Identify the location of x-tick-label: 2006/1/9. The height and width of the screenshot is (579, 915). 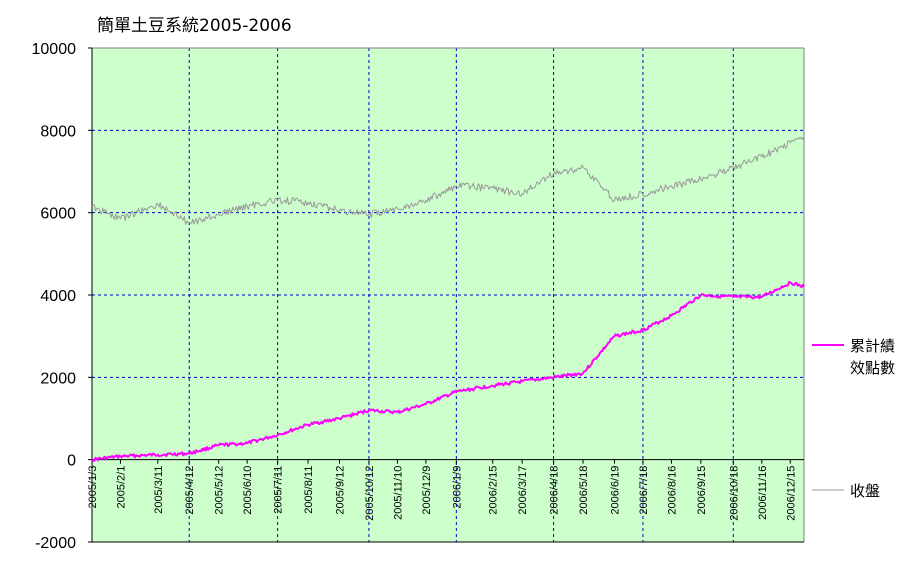
(457, 487).